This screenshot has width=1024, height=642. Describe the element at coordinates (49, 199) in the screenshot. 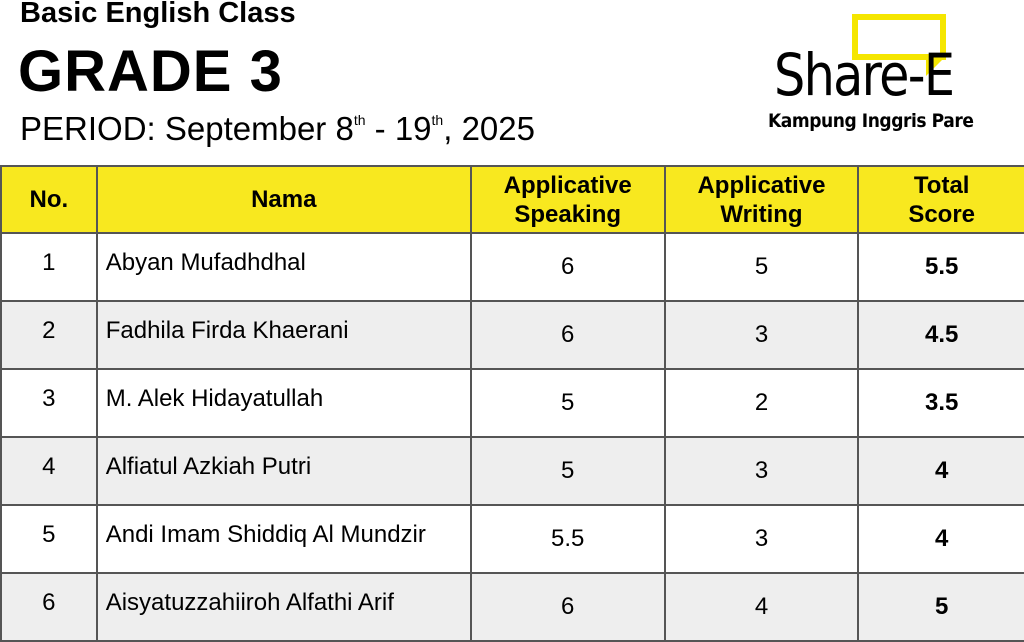

I see `col-no: No.` at that location.